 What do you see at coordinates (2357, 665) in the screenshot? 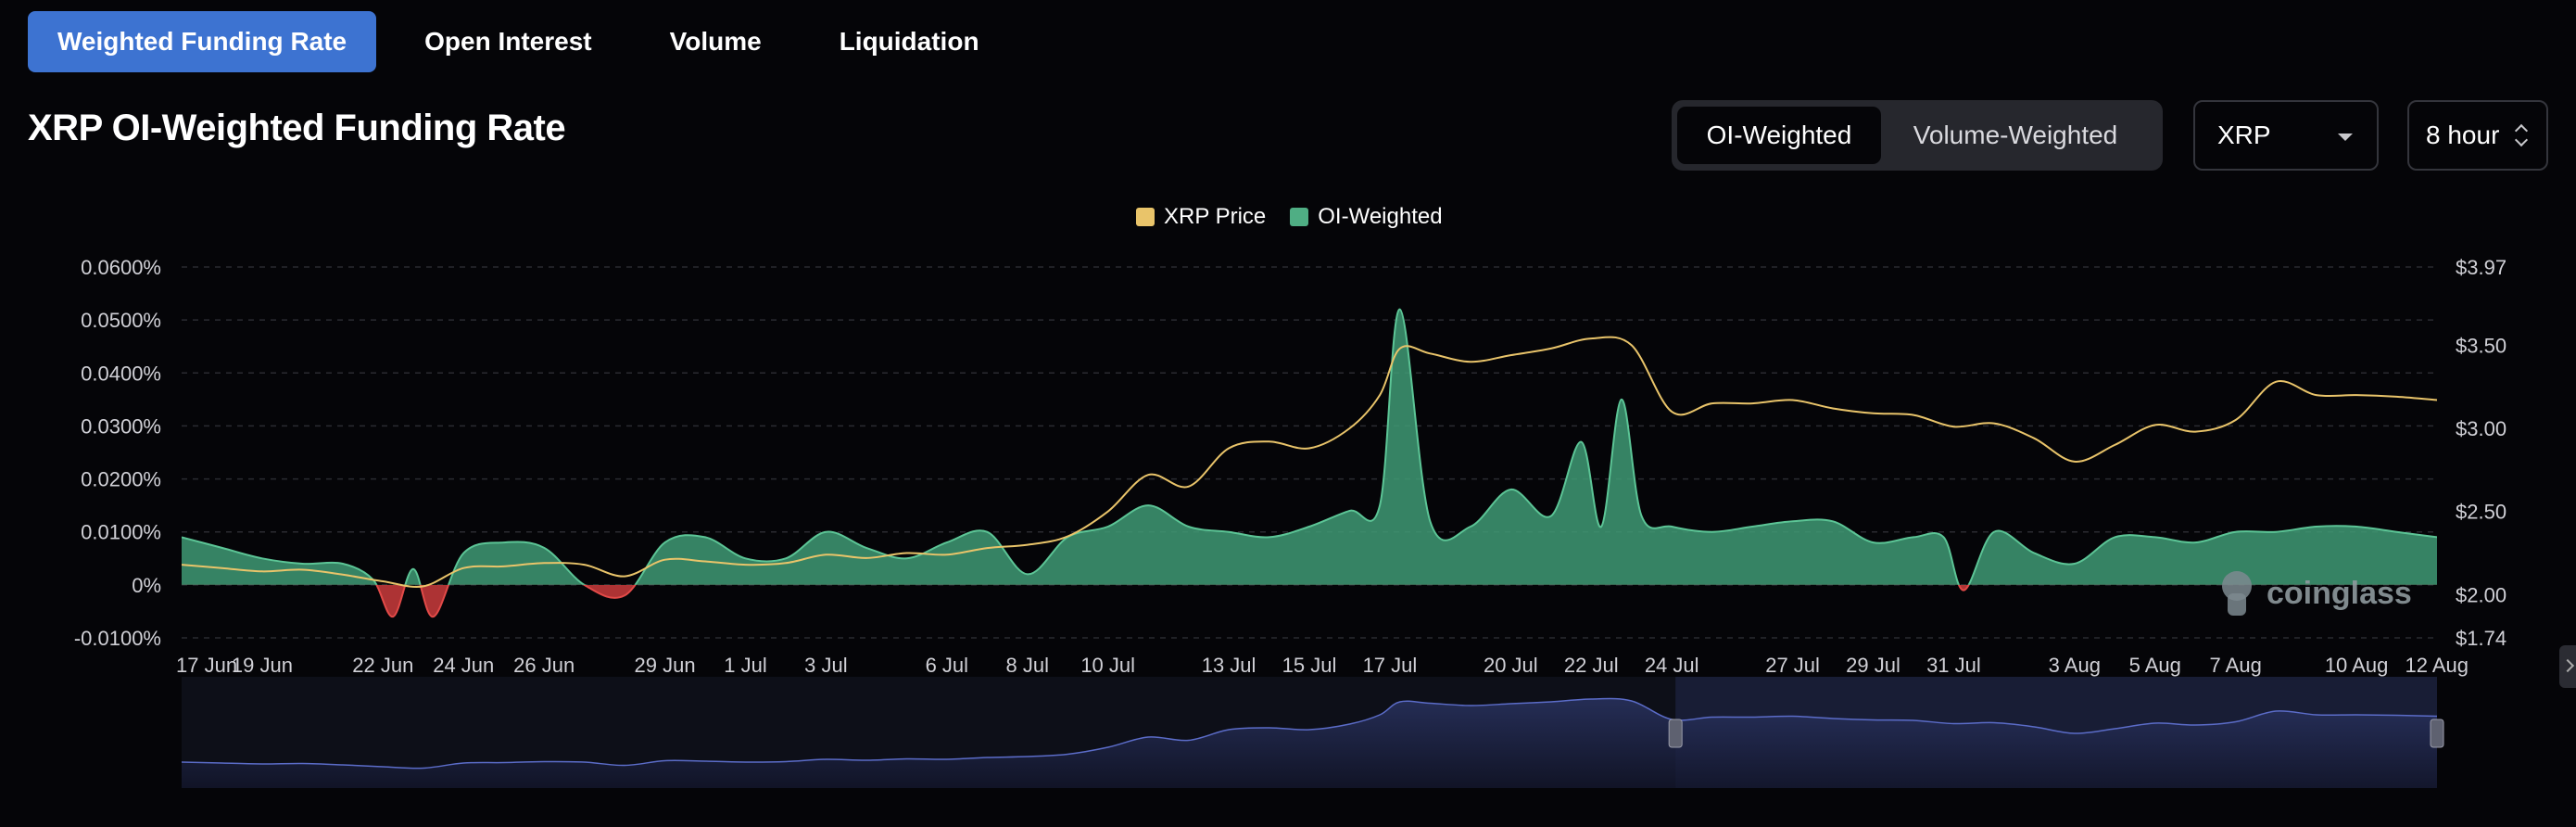
I see `x-tick-label: 10 Aug` at bounding box center [2357, 665].